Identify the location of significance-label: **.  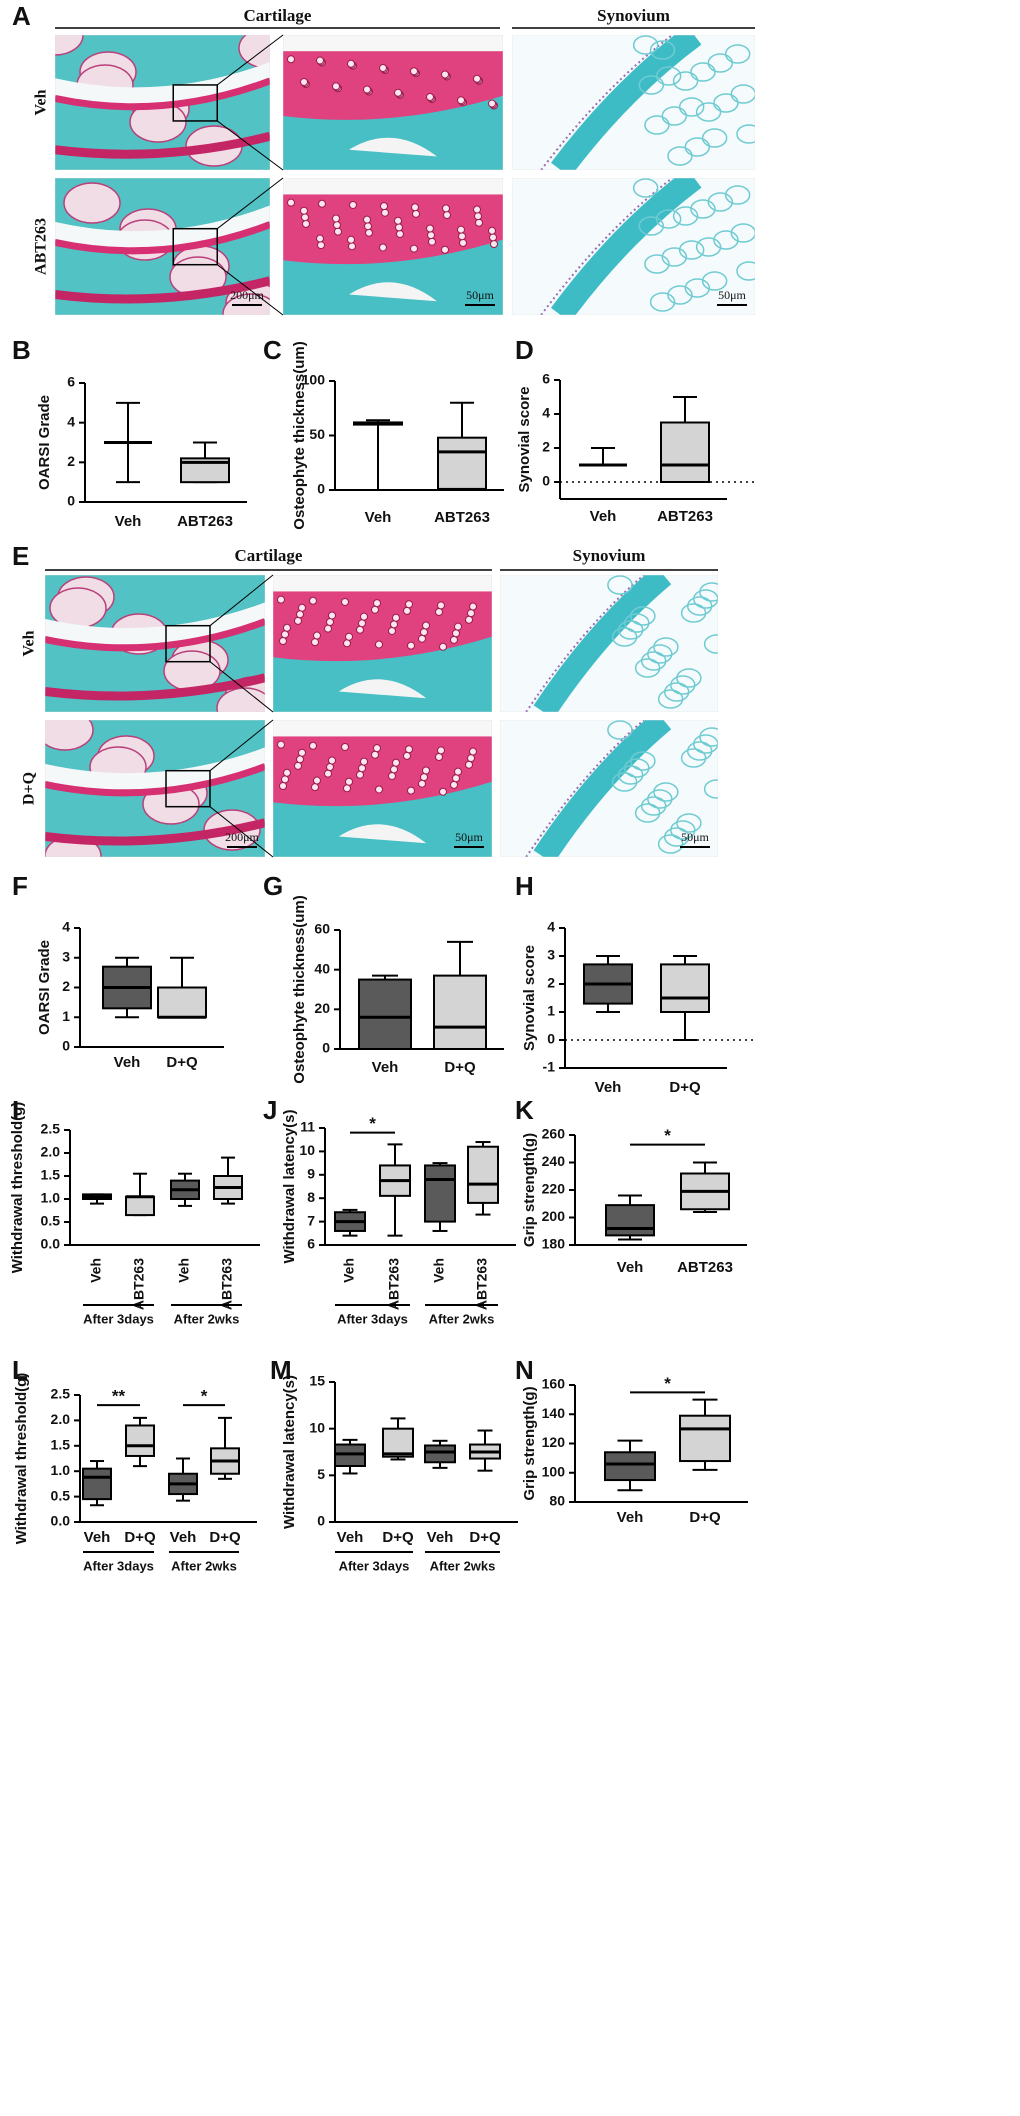
(119, 1396).